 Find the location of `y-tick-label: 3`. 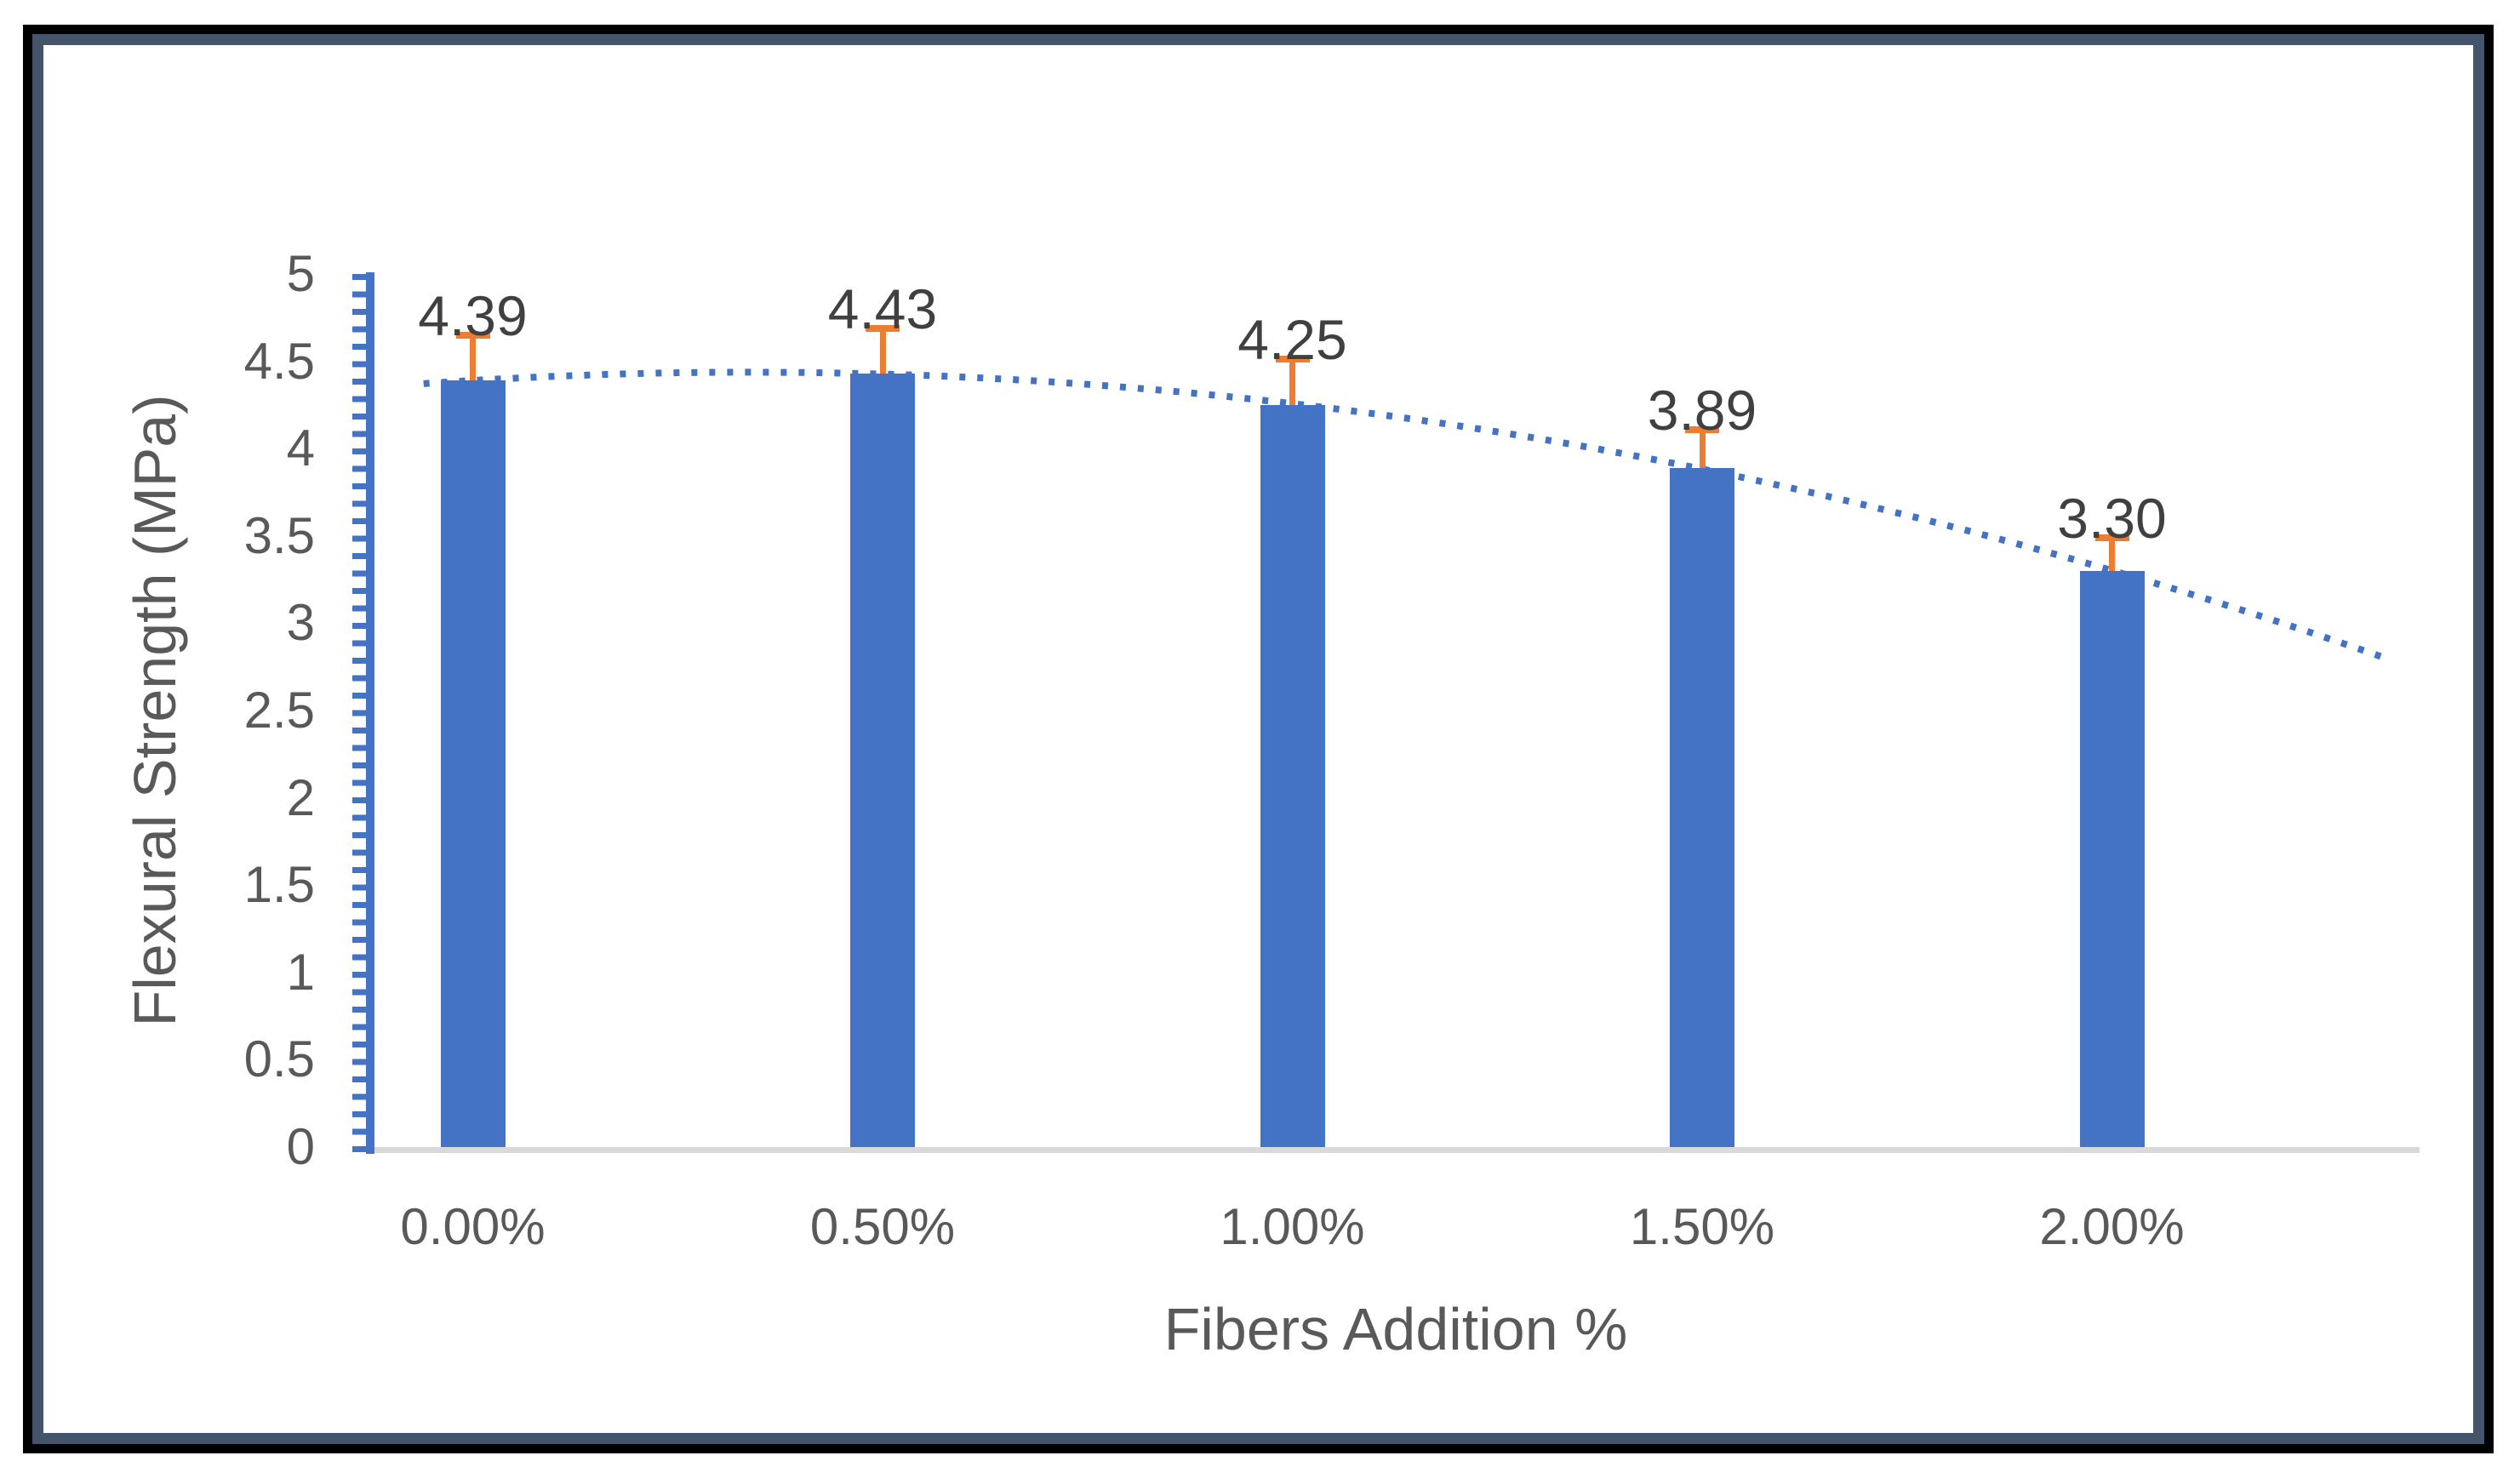

y-tick-label: 3 is located at coordinates (301, 623).